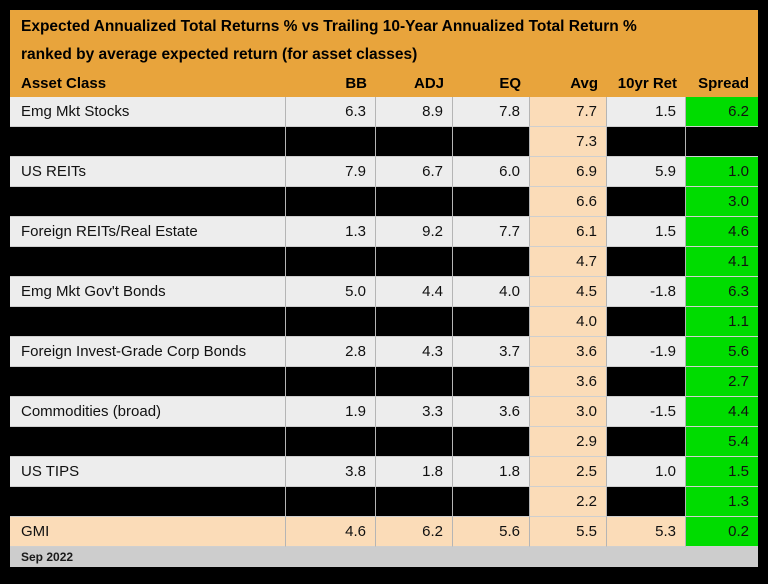 Image resolution: width=768 pixels, height=584 pixels. Describe the element at coordinates (414, 112) in the screenshot. I see `cell-adj: 8.9` at that location.